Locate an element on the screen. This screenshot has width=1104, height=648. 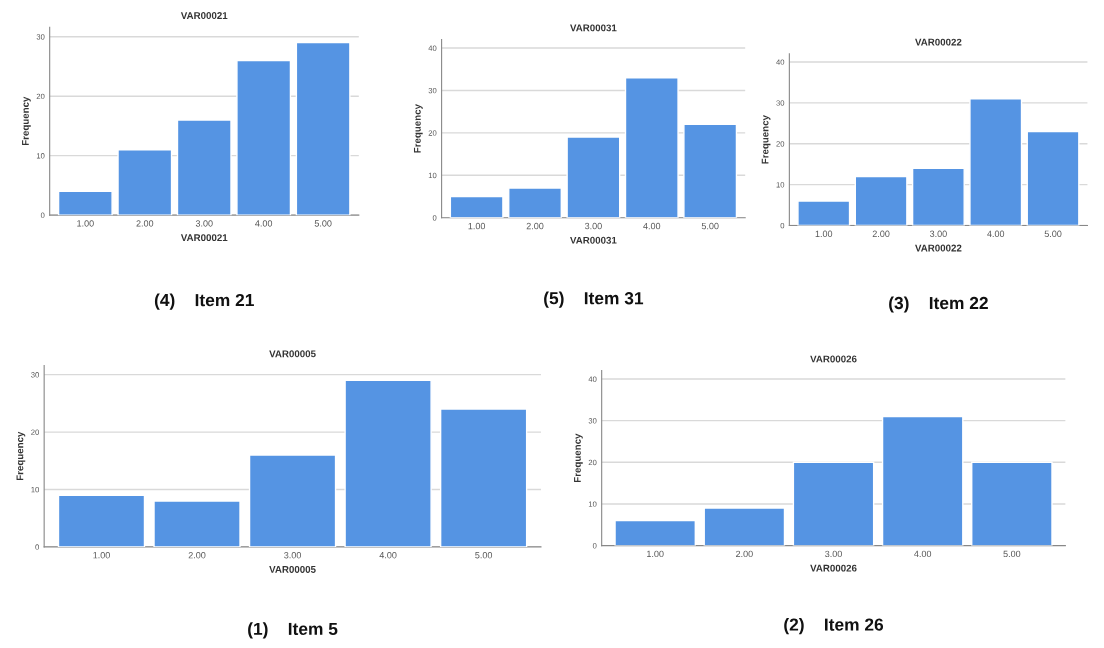
chart-title: VAR00022 is located at coordinates (938, 42).